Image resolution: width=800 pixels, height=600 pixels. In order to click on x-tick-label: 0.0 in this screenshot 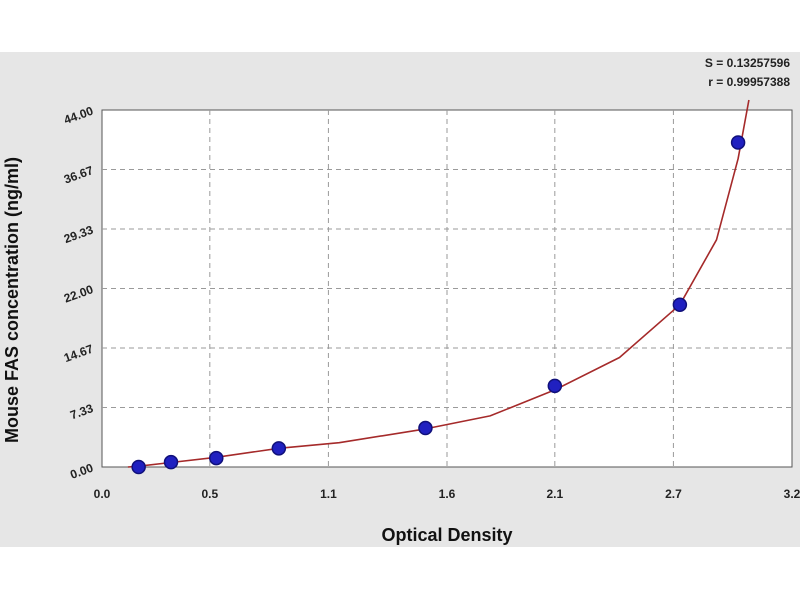, I will do `click(102, 494)`.